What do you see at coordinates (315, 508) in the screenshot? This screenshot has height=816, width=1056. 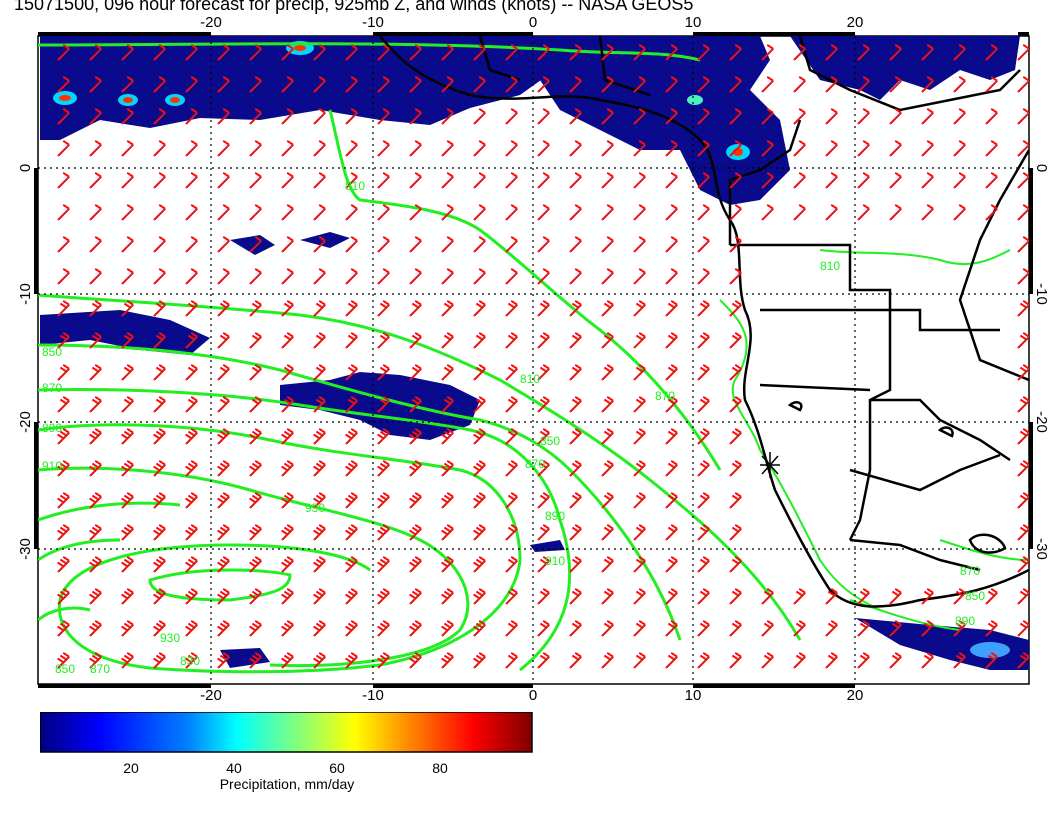 I see `contour-label: 930` at bounding box center [315, 508].